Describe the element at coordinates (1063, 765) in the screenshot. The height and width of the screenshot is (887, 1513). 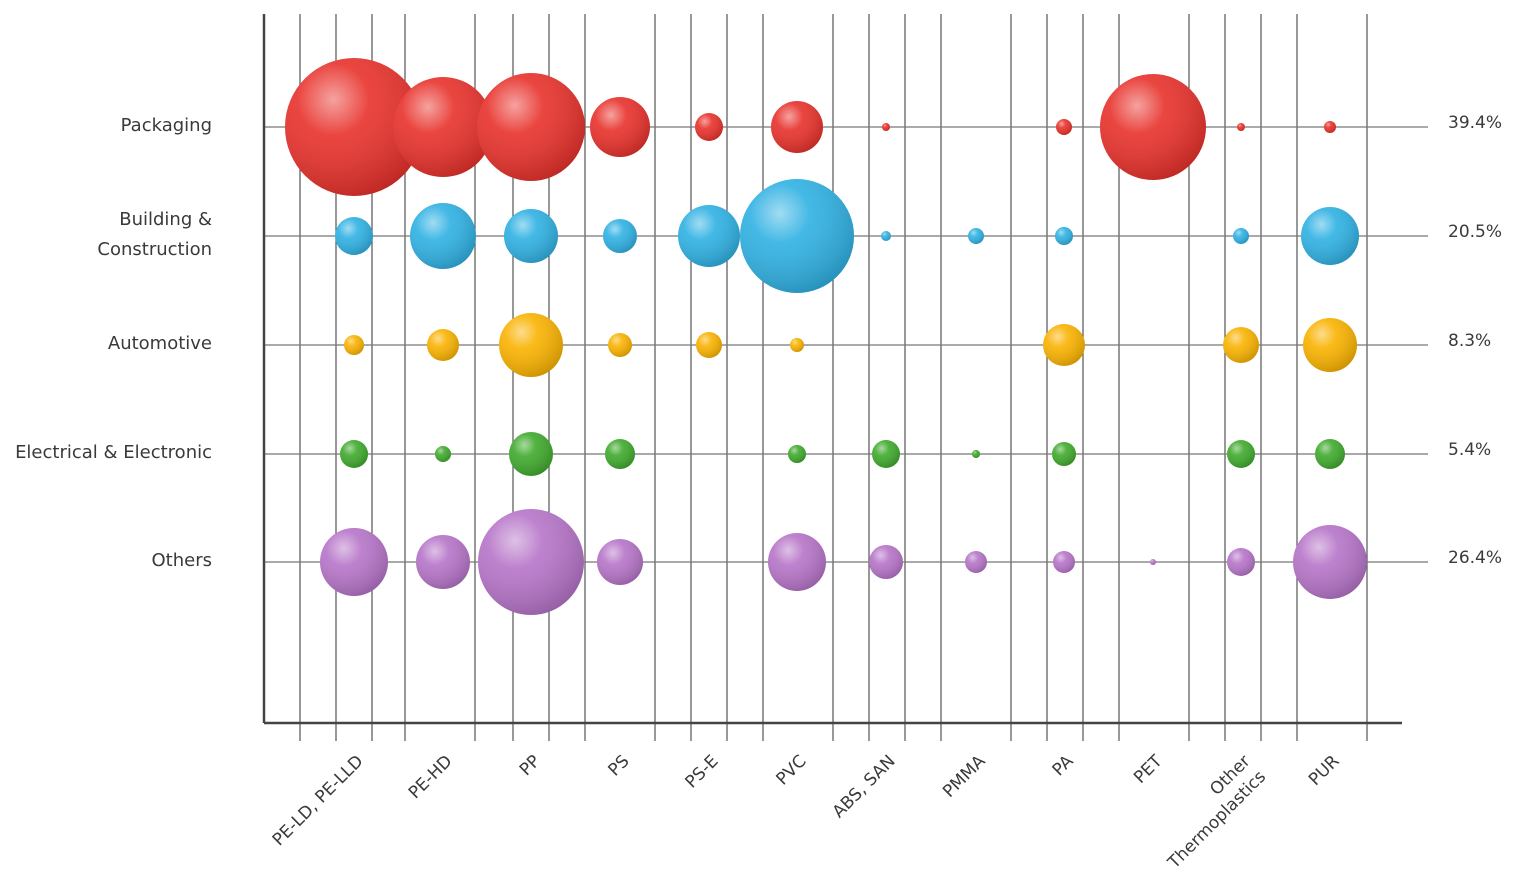
I see `x-tick-label: PA` at that location.